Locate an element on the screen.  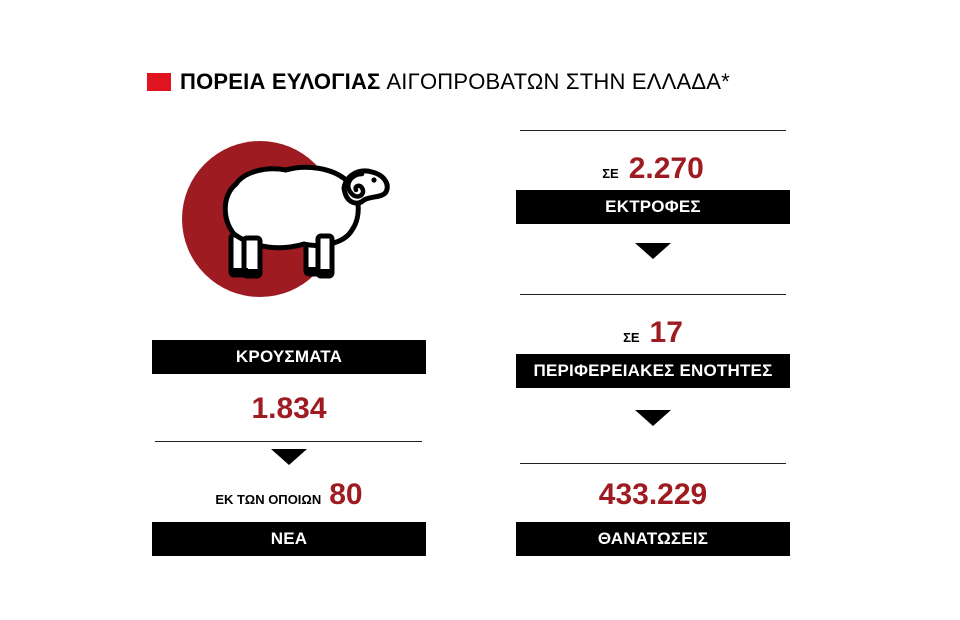
farms-value: 2.270 is located at coordinates (666, 168).